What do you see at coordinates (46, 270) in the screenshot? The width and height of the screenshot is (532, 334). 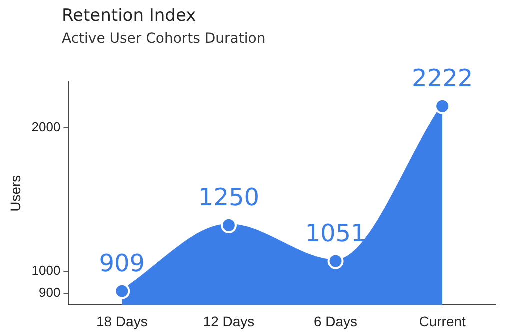 I see `y-tick-label: 1000` at bounding box center [46, 270].